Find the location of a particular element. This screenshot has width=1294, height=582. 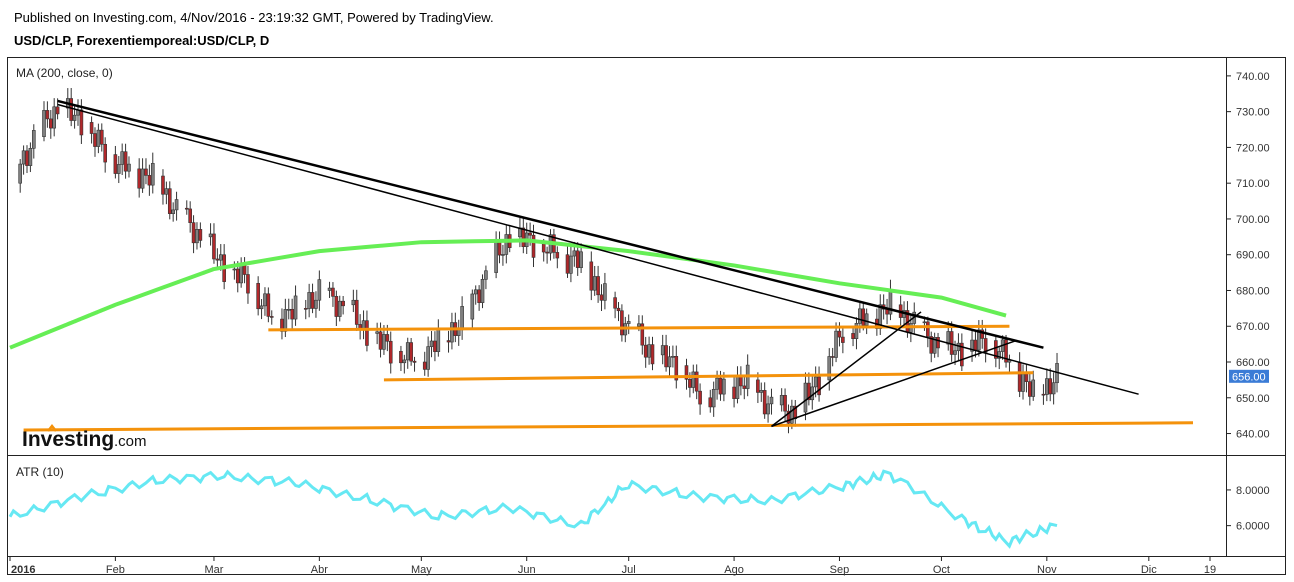

time-tick-label: Abr is located at coordinates (319, 570).